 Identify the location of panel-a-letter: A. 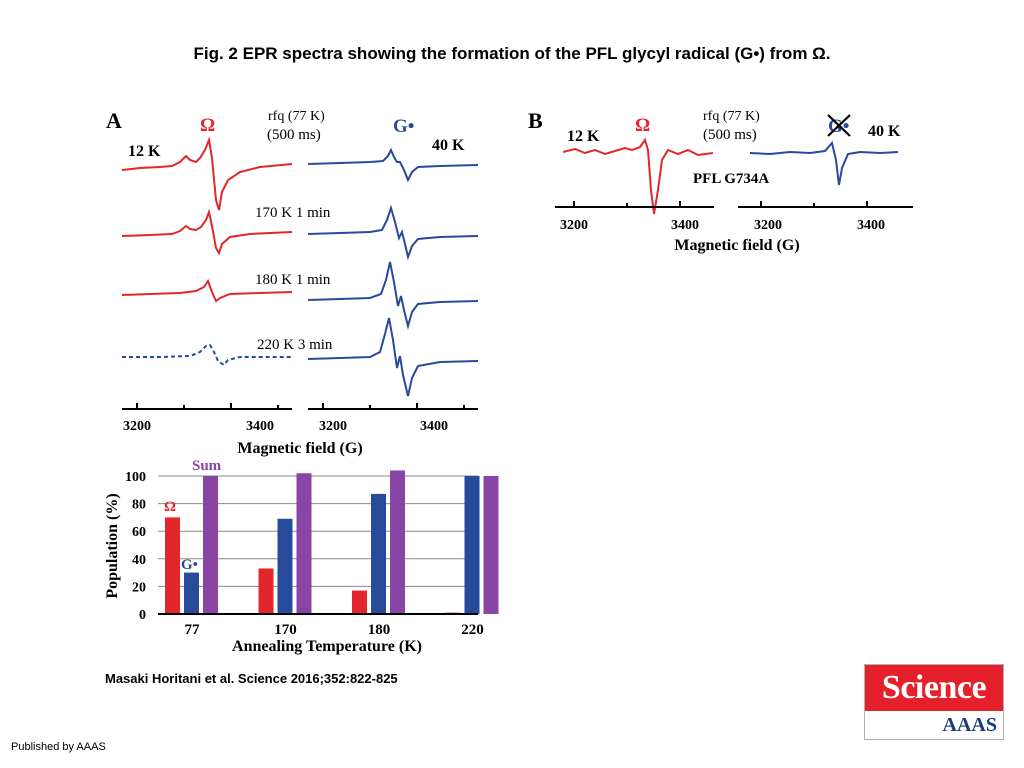
(114, 120).